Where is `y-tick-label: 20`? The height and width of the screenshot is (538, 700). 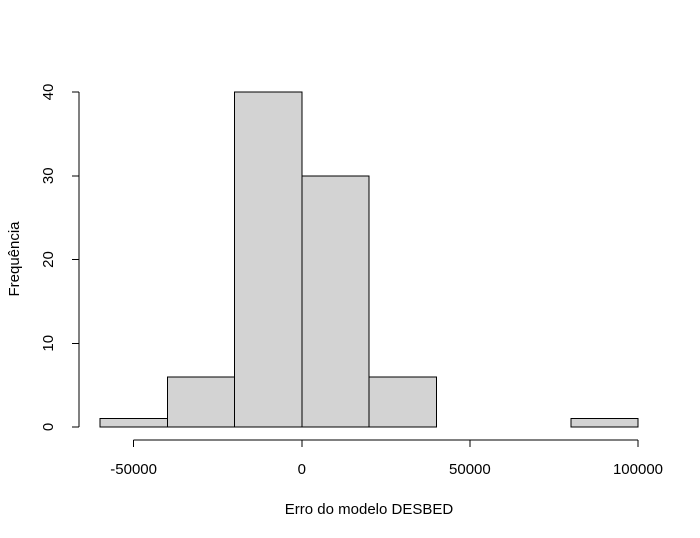
y-tick-label: 20 is located at coordinates (48, 259).